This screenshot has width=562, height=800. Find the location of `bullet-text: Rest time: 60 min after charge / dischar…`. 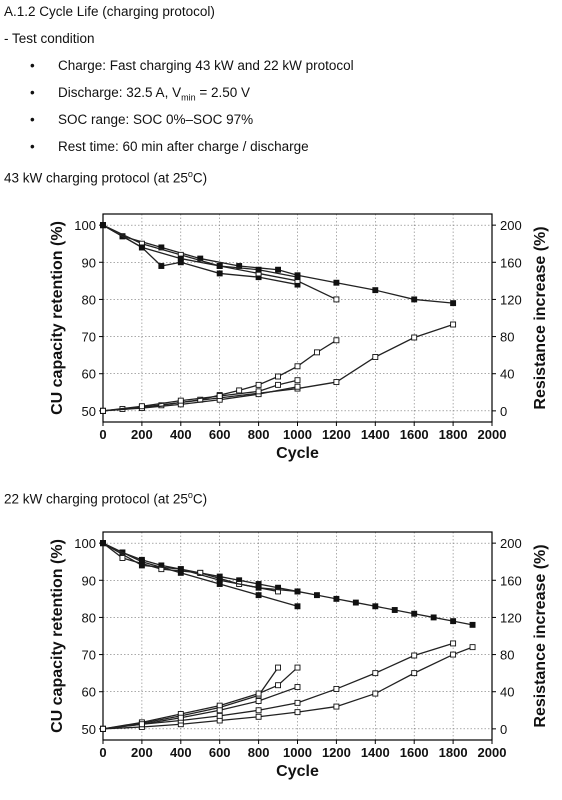

bullet-text: Rest time: 60 min after charge / dischar… is located at coordinates (183, 146).